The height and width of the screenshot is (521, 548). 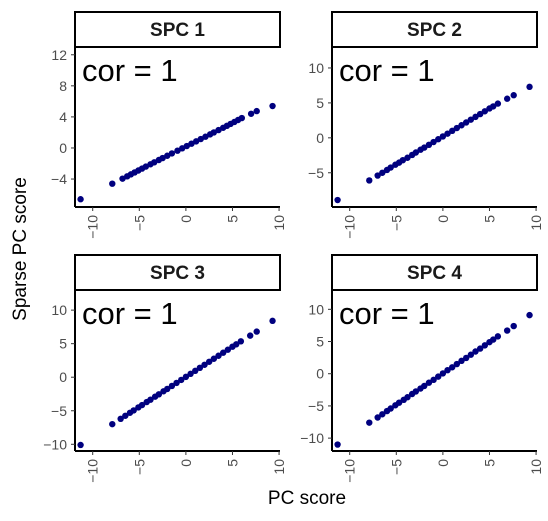 I want to click on y-tick-label: 4, so click(x=63, y=117).